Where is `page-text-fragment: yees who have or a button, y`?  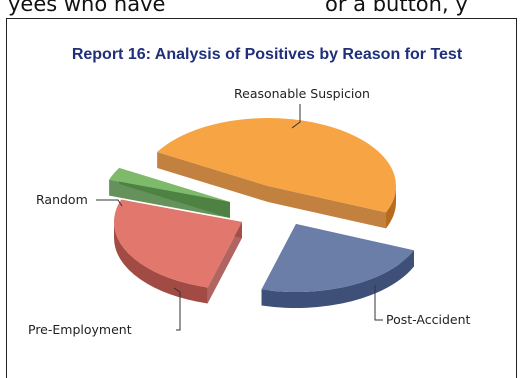
page-text-fragment: yees who have or a button, y is located at coordinates (261, 9).